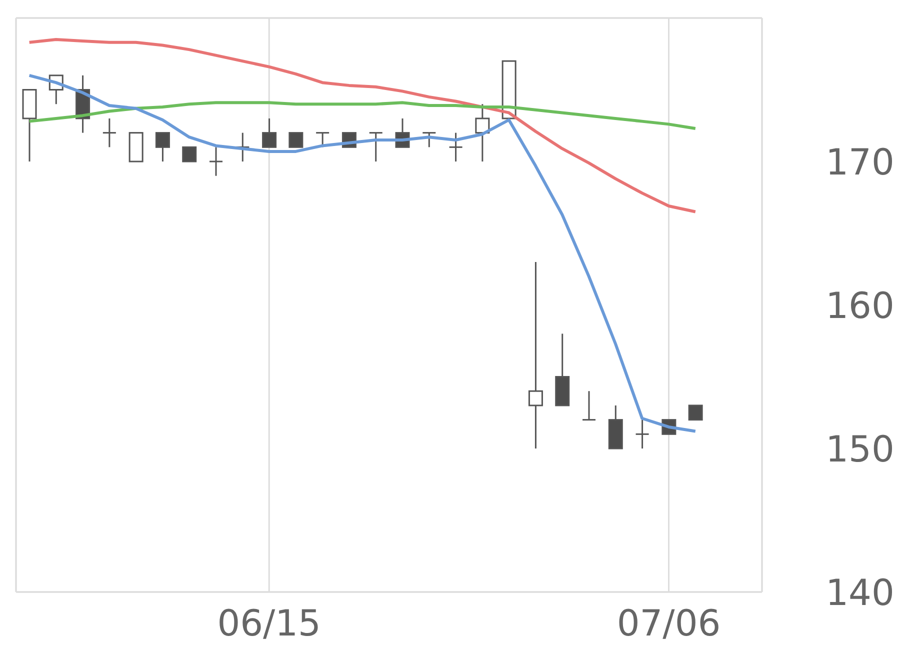  What do you see at coordinates (860, 593) in the screenshot?
I see `y-tick-label: 140` at bounding box center [860, 593].